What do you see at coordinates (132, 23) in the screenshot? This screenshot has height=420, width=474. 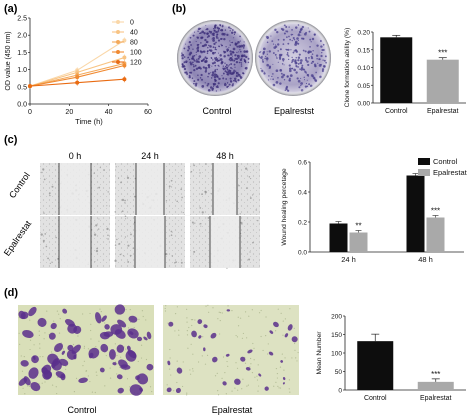 I see `legend-label-a: 0` at bounding box center [132, 23].